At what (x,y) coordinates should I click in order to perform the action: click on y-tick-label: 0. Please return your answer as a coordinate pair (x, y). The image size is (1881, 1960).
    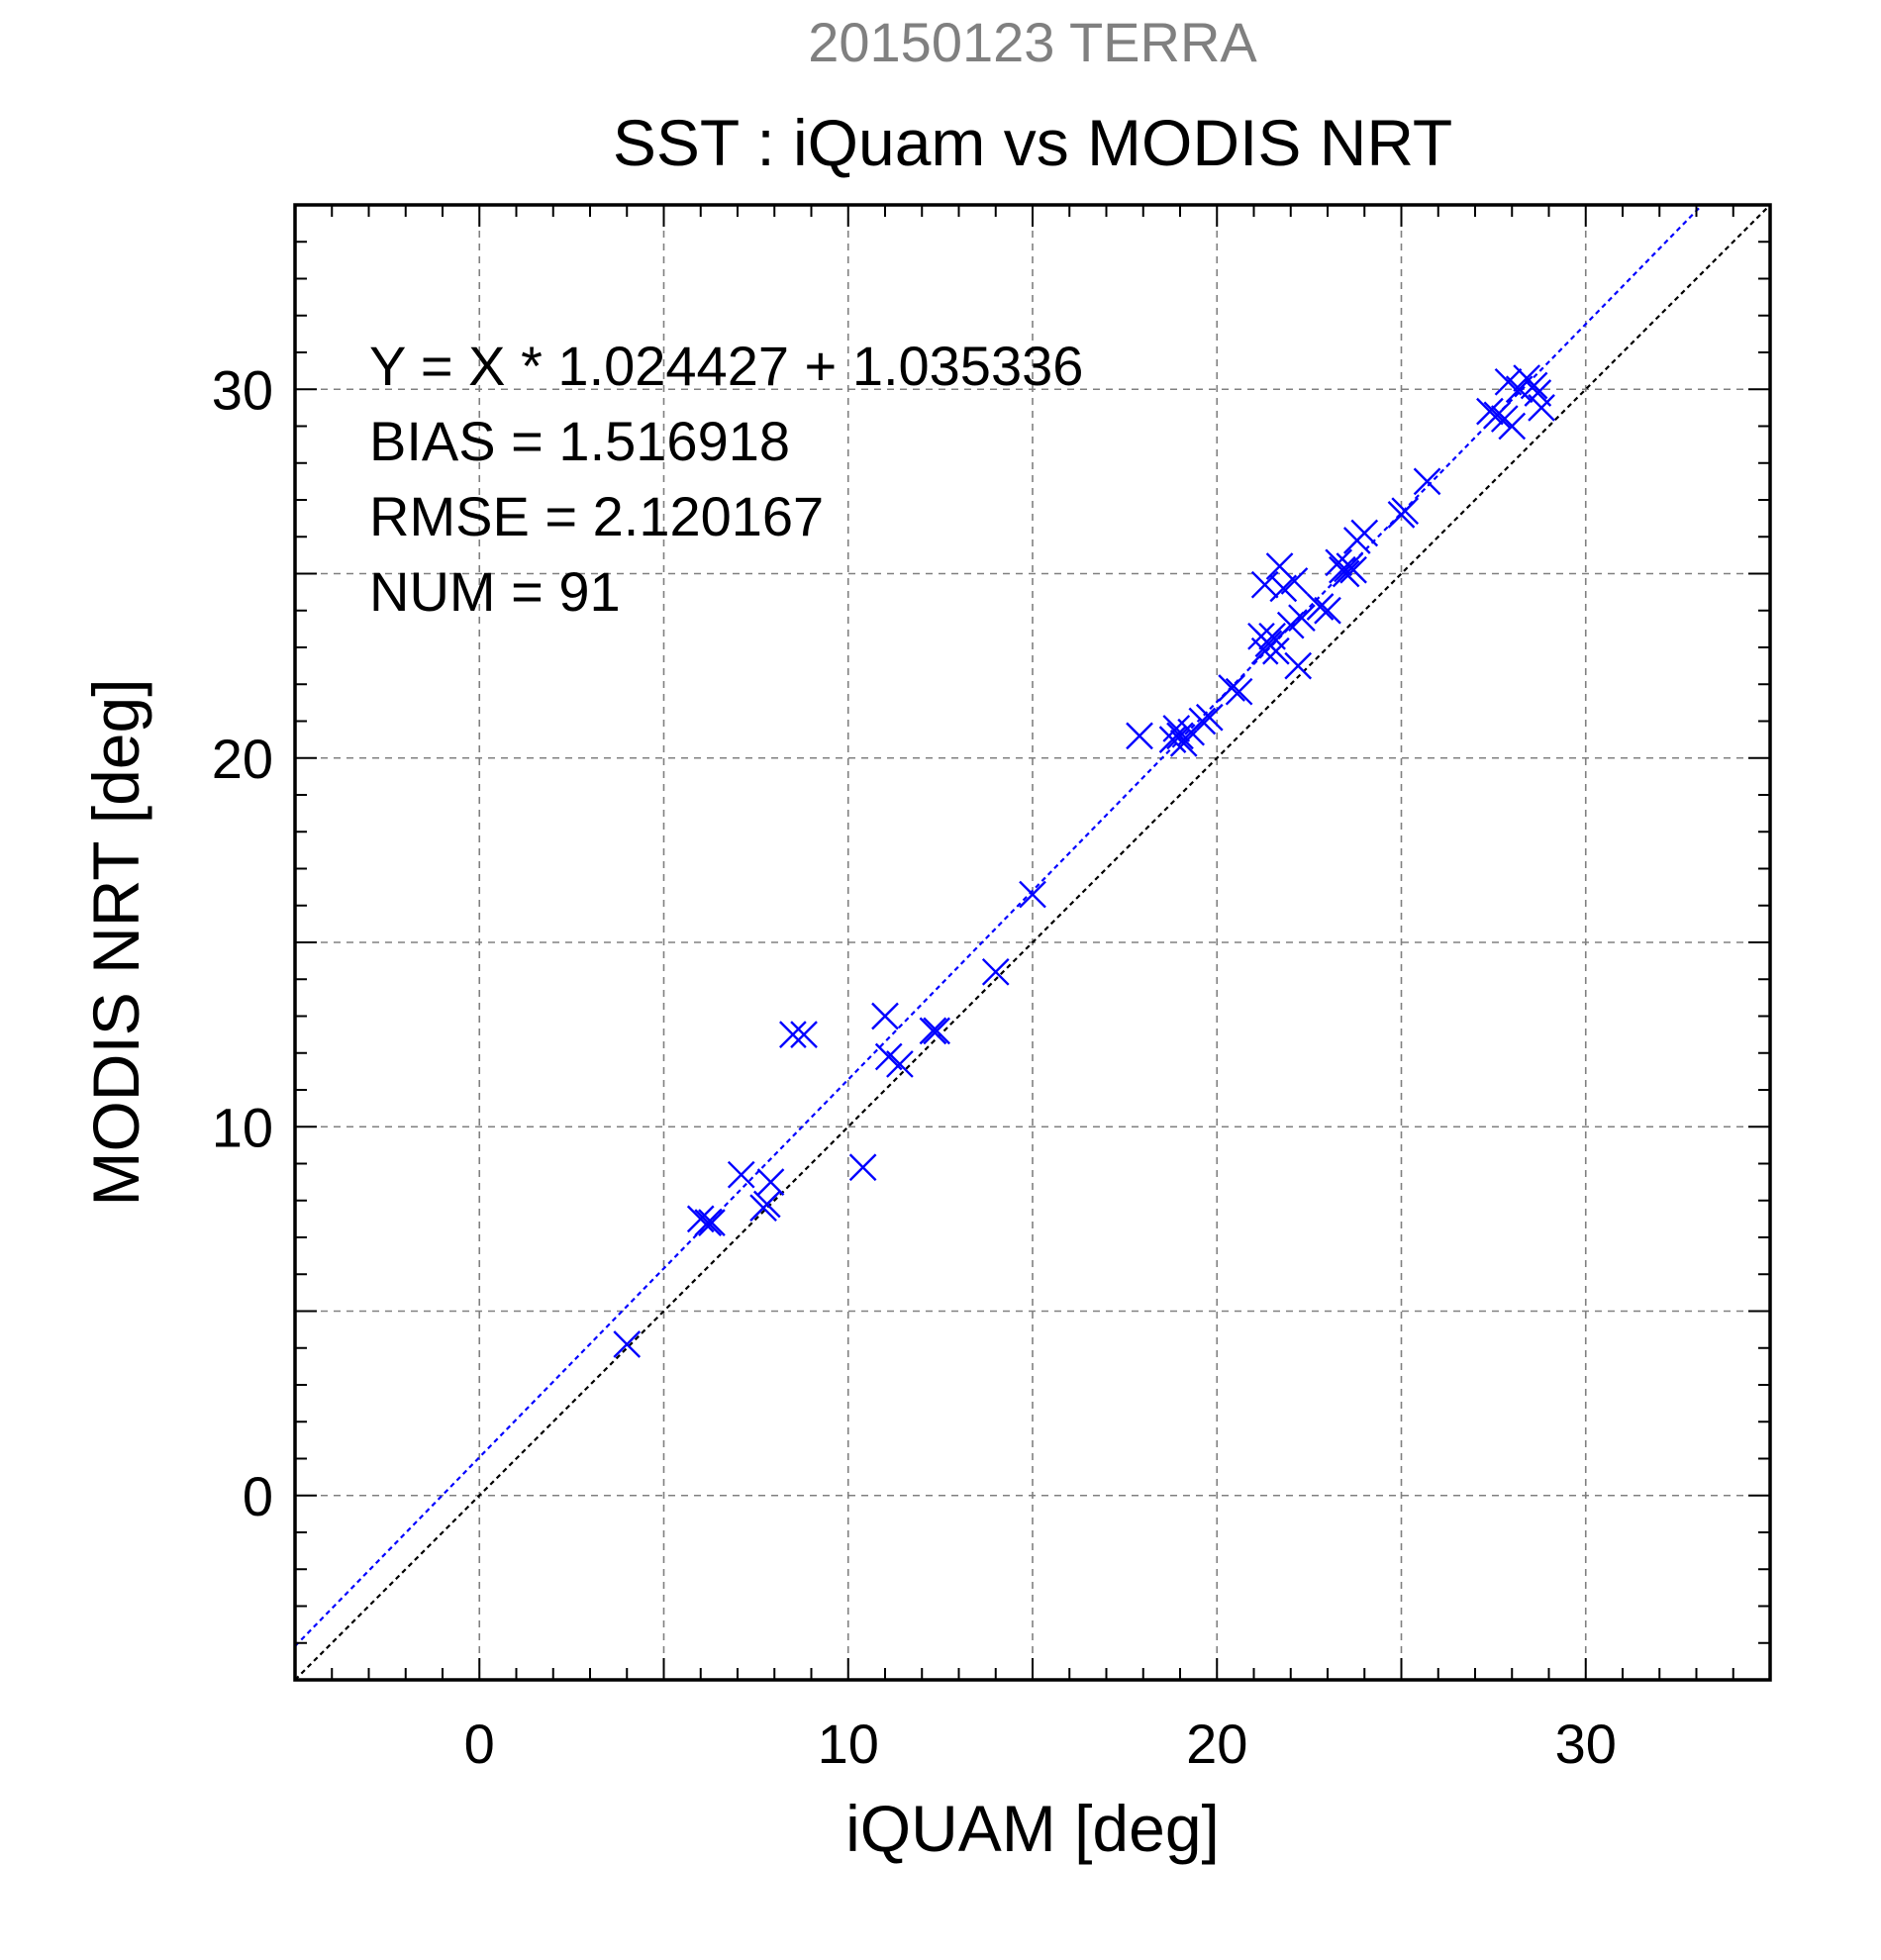
    Looking at the image, I should click on (258, 1496).